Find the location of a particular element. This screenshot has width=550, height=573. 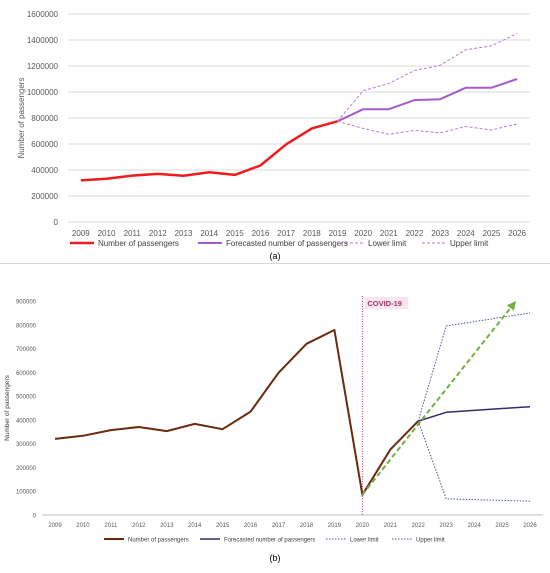

y-tick-label: 1000000 is located at coordinates (43, 92).